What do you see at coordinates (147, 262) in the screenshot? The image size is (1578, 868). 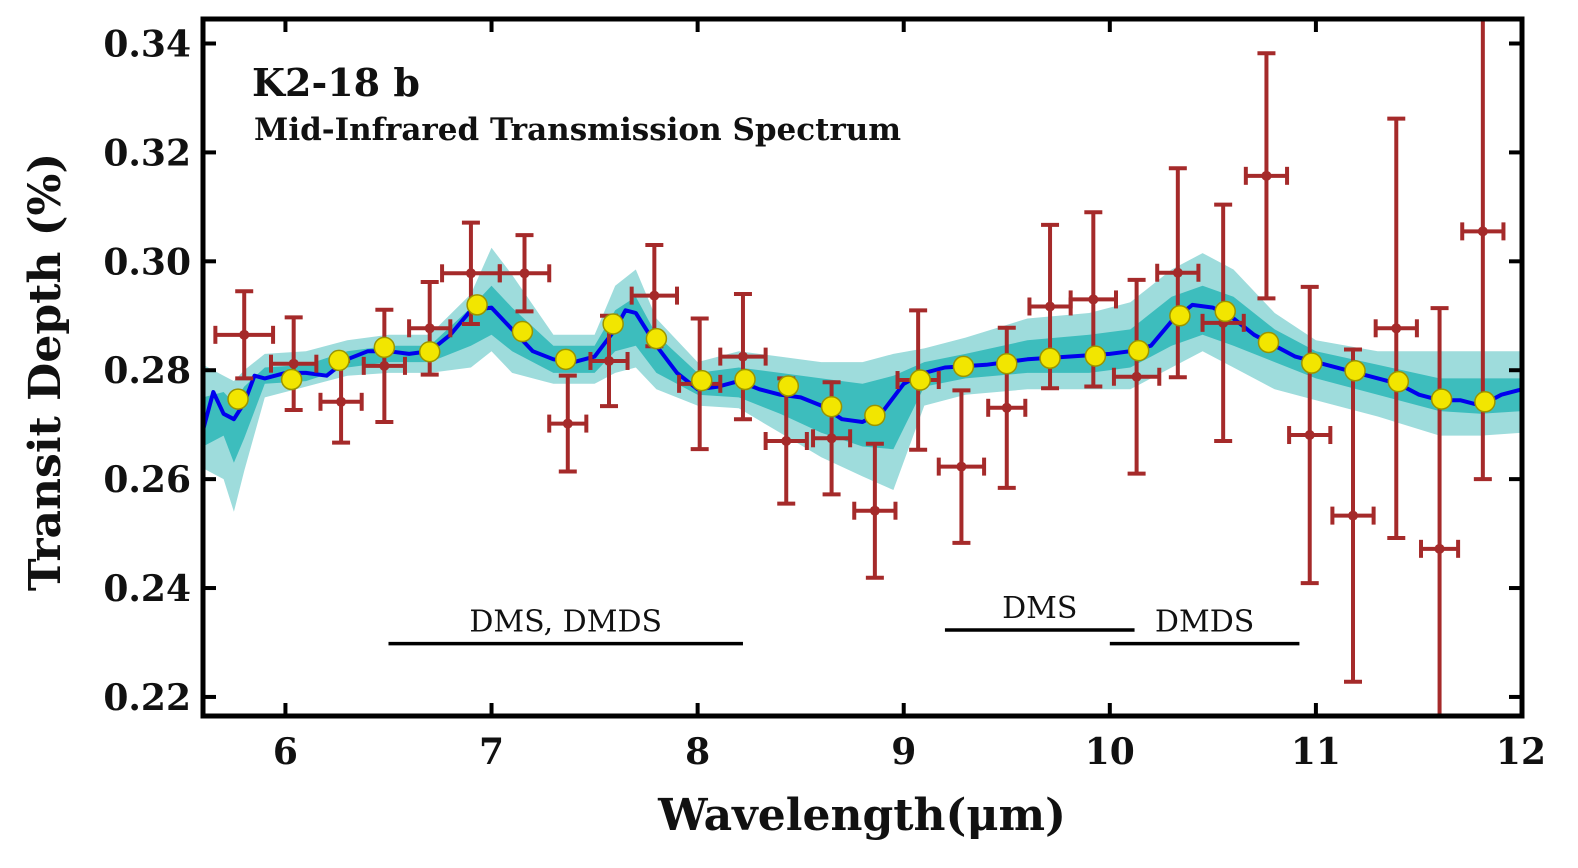 I see `y-tick-label: 0.30` at bounding box center [147, 262].